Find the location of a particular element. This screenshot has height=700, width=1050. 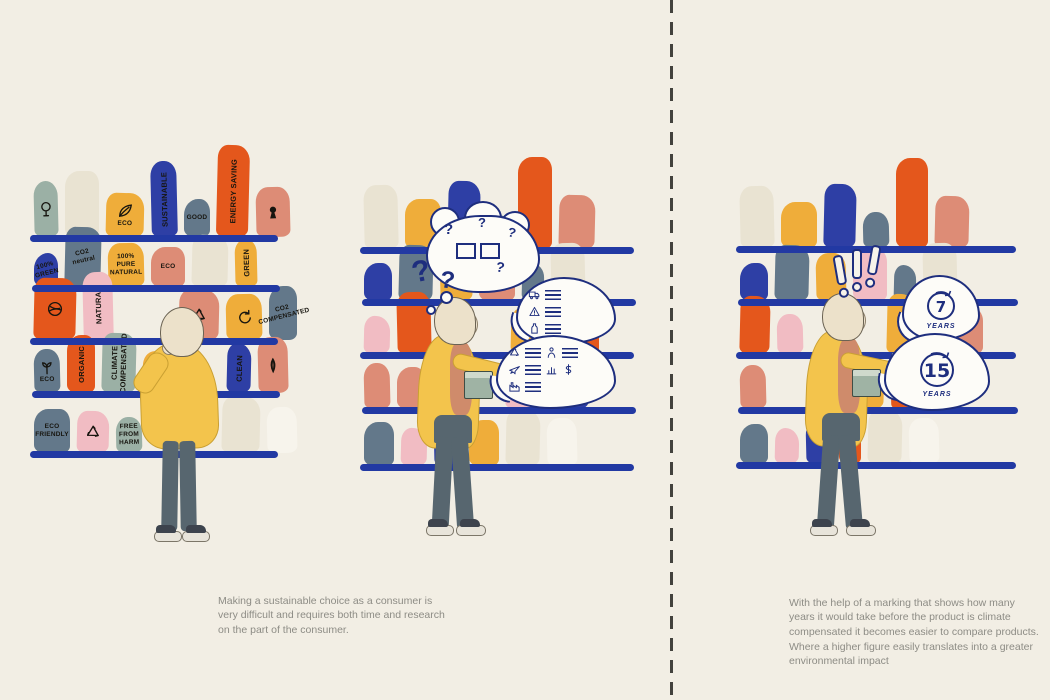

truck-icon is located at coordinates (534, 294).